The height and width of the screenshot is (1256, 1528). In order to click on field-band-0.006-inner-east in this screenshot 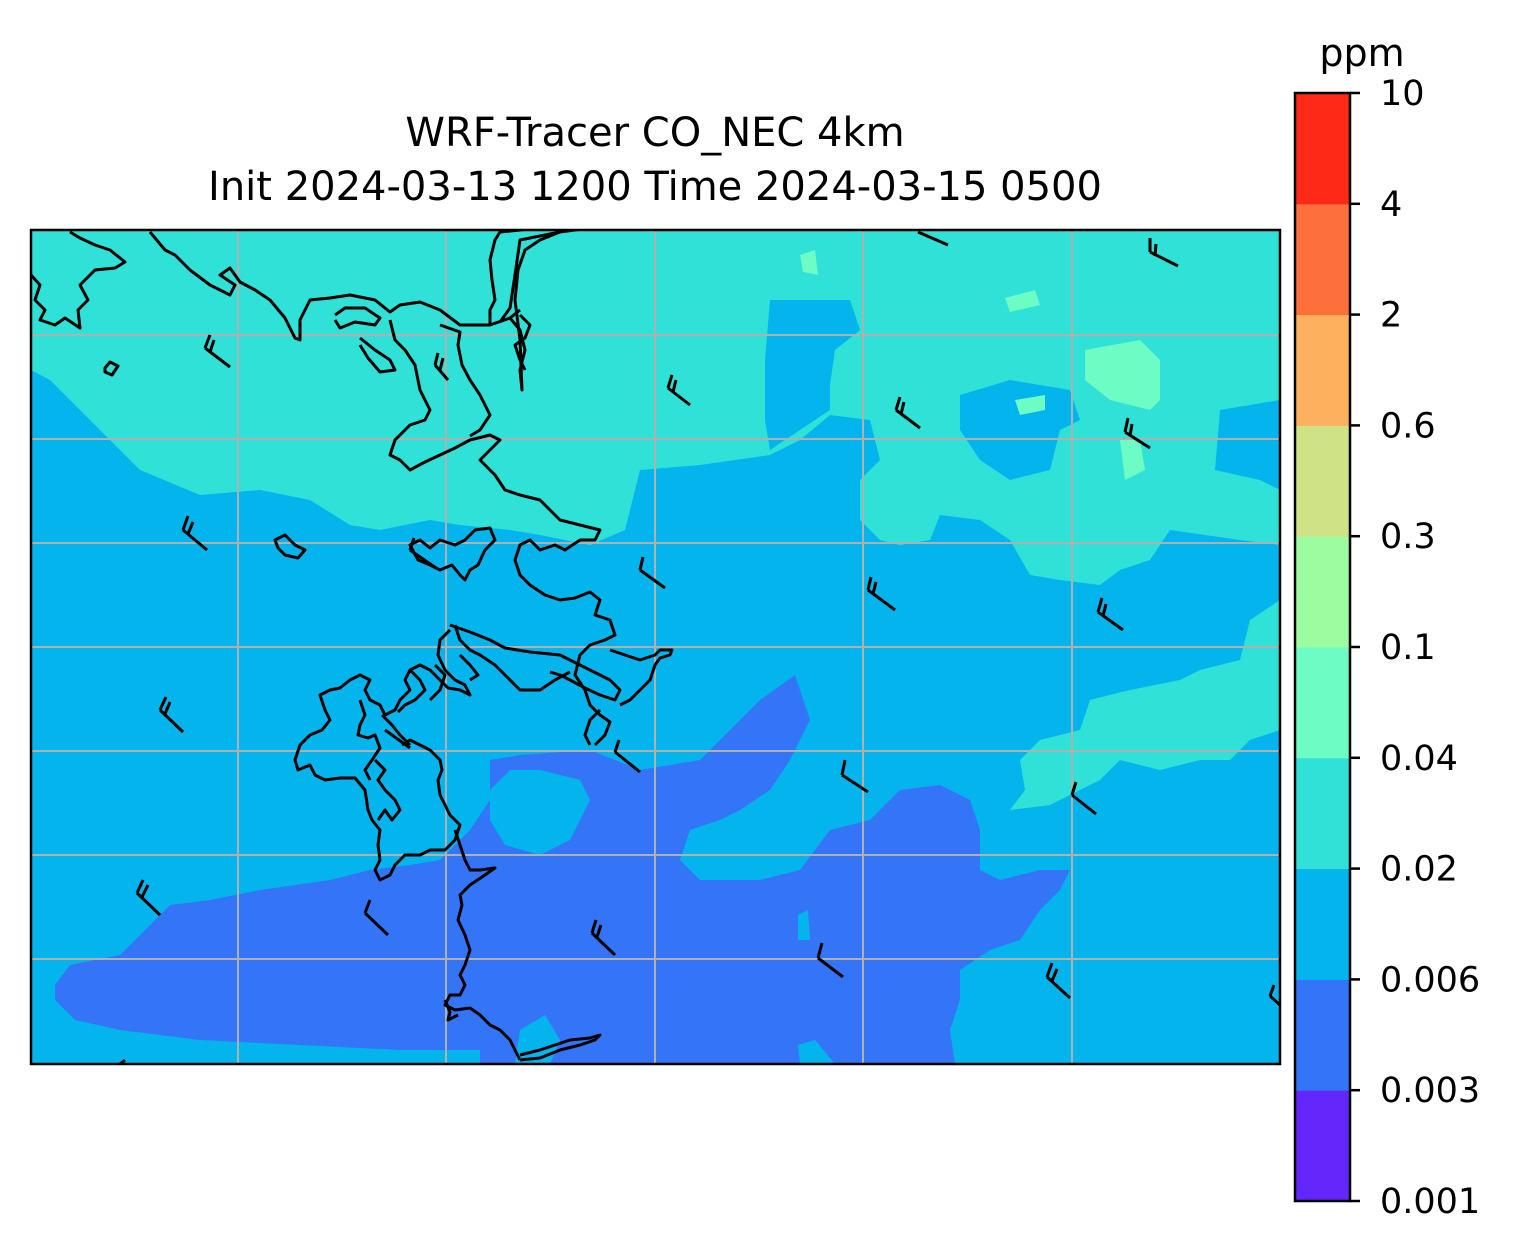, I will do `click(1020, 430)`.